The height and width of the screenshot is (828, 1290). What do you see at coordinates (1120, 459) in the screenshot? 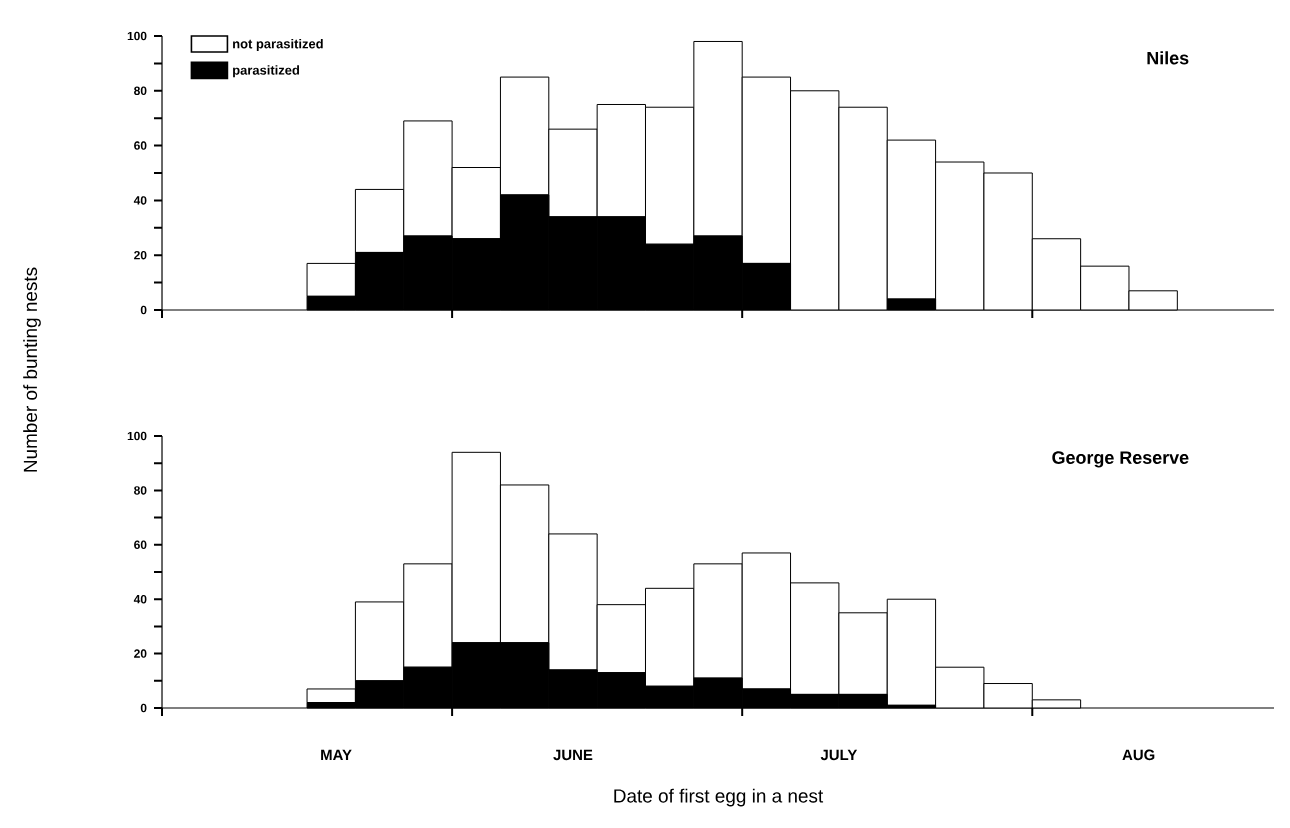
I see `text: George Reserve` at bounding box center [1120, 459].